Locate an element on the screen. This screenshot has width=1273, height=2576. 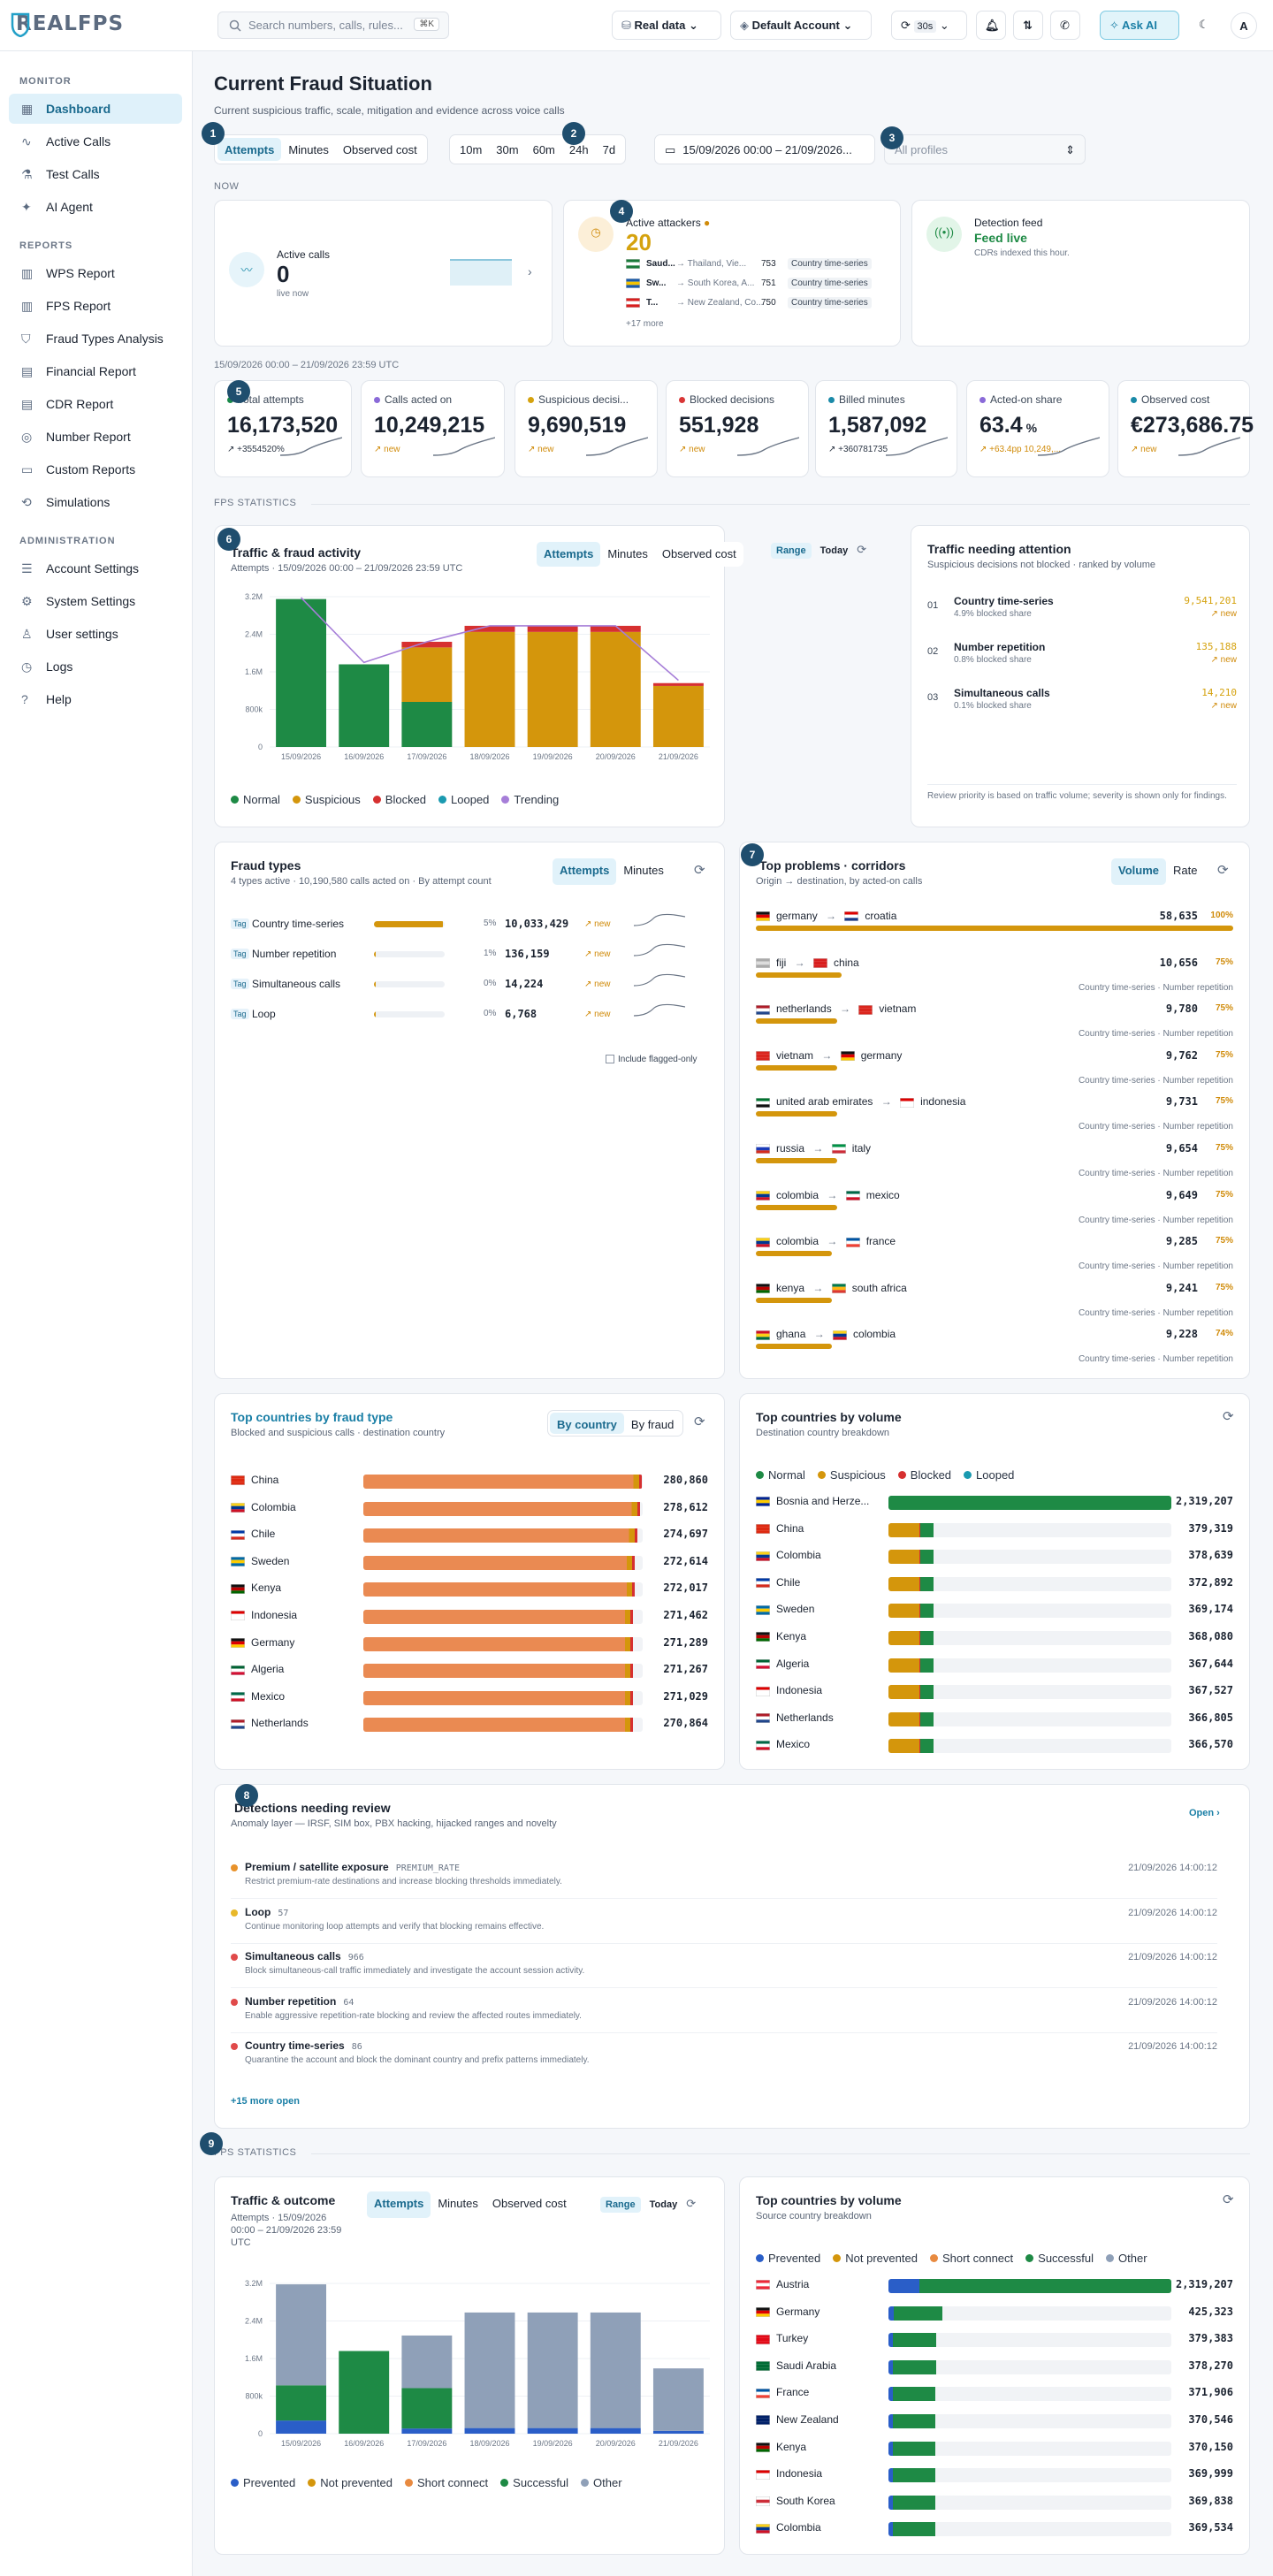
country-row: Algeria 367,644 is located at coordinates (994, 1665).